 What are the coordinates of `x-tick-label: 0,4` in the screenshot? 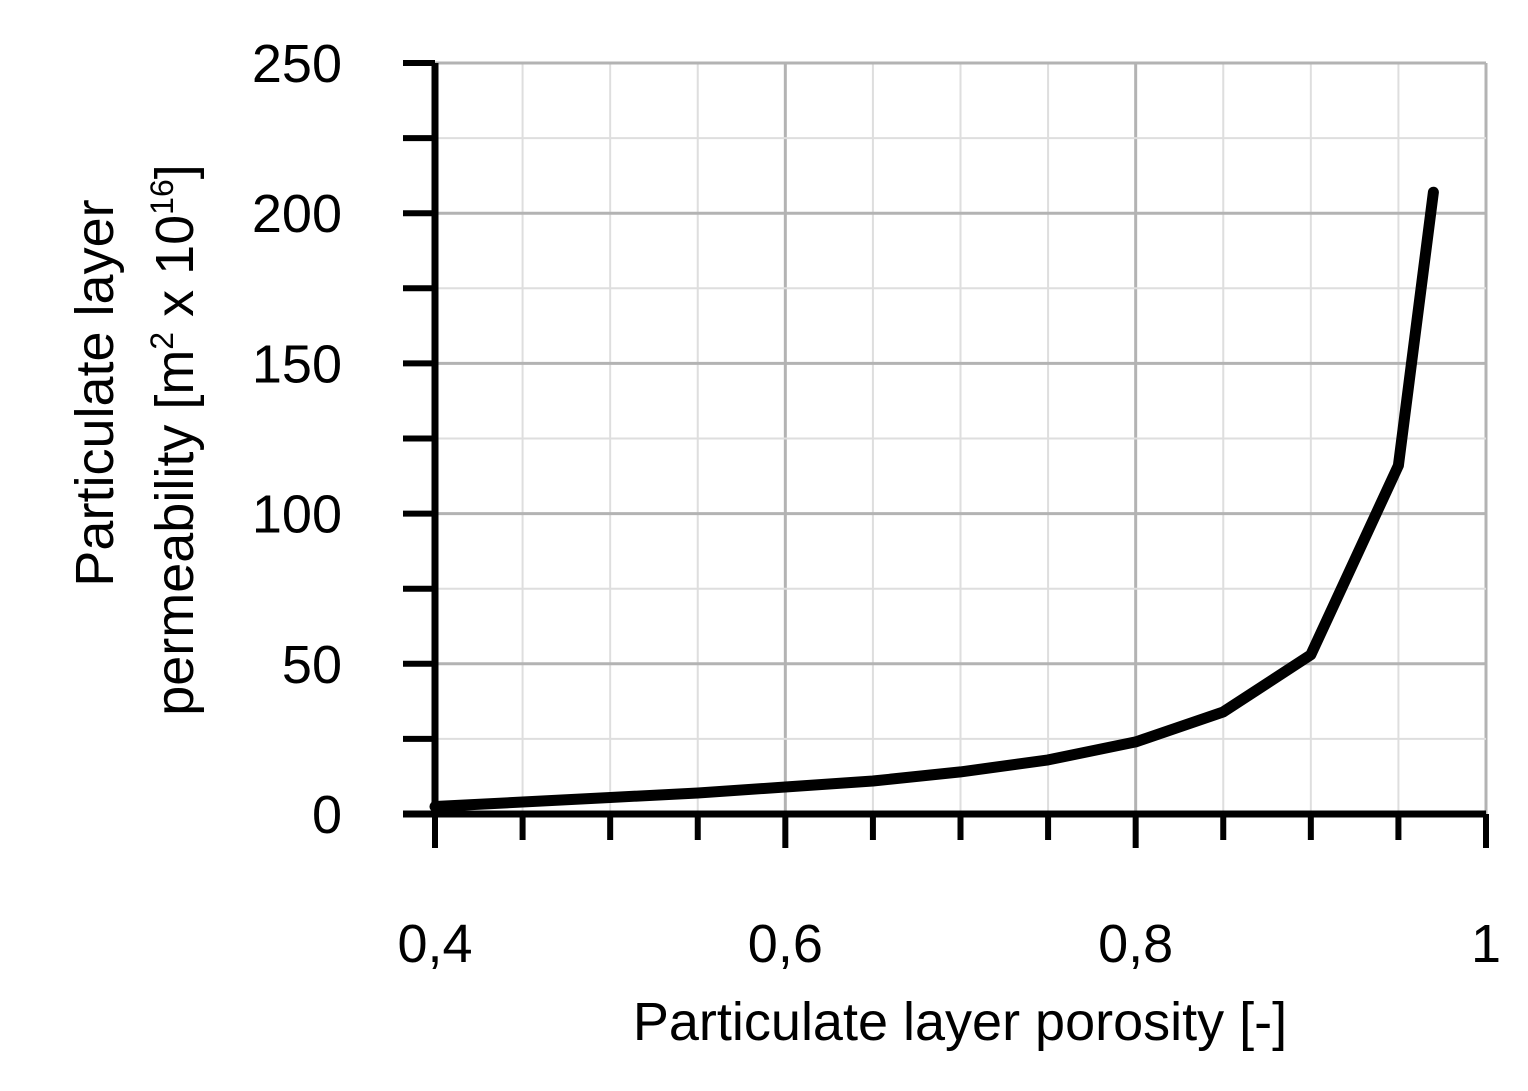 It's located at (434, 944).